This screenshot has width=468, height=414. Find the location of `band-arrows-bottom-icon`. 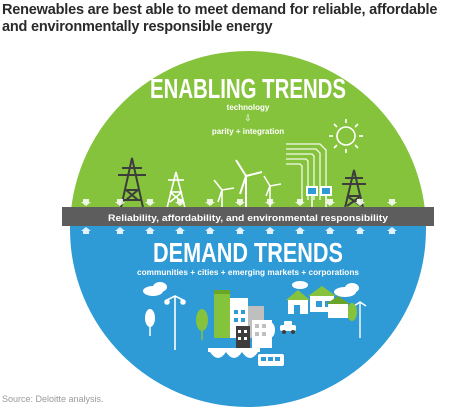

band-arrows-bottom-icon is located at coordinates (239, 230).